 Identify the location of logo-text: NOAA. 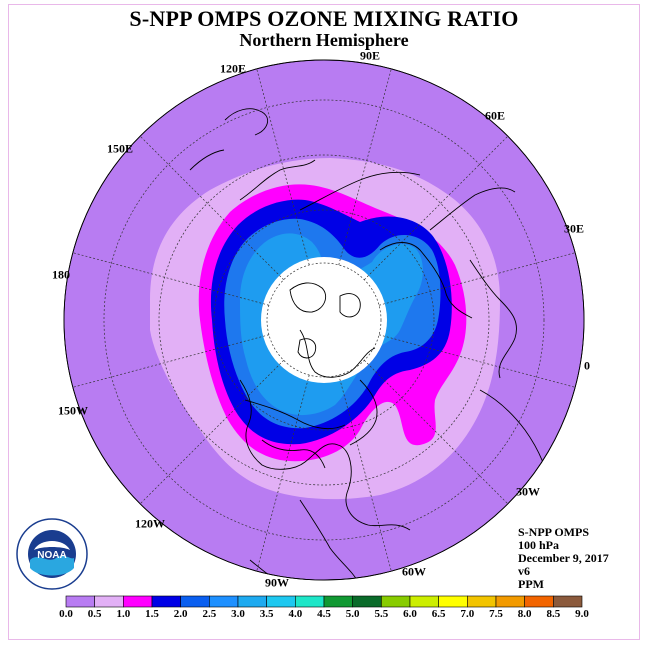
(51, 555).